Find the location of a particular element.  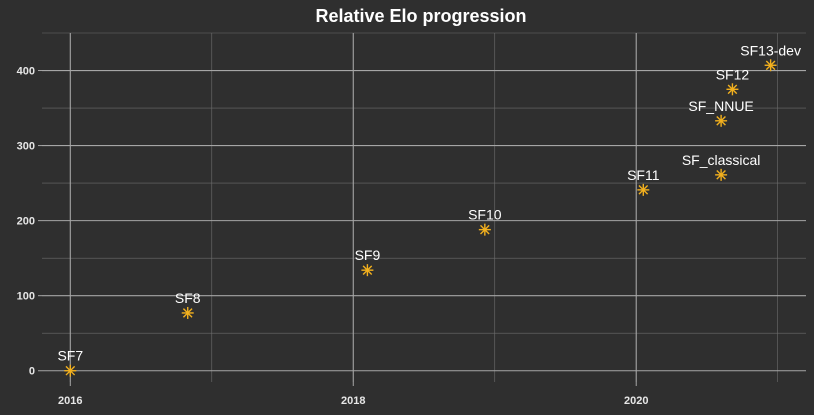

point-label: SF11 is located at coordinates (643, 175).